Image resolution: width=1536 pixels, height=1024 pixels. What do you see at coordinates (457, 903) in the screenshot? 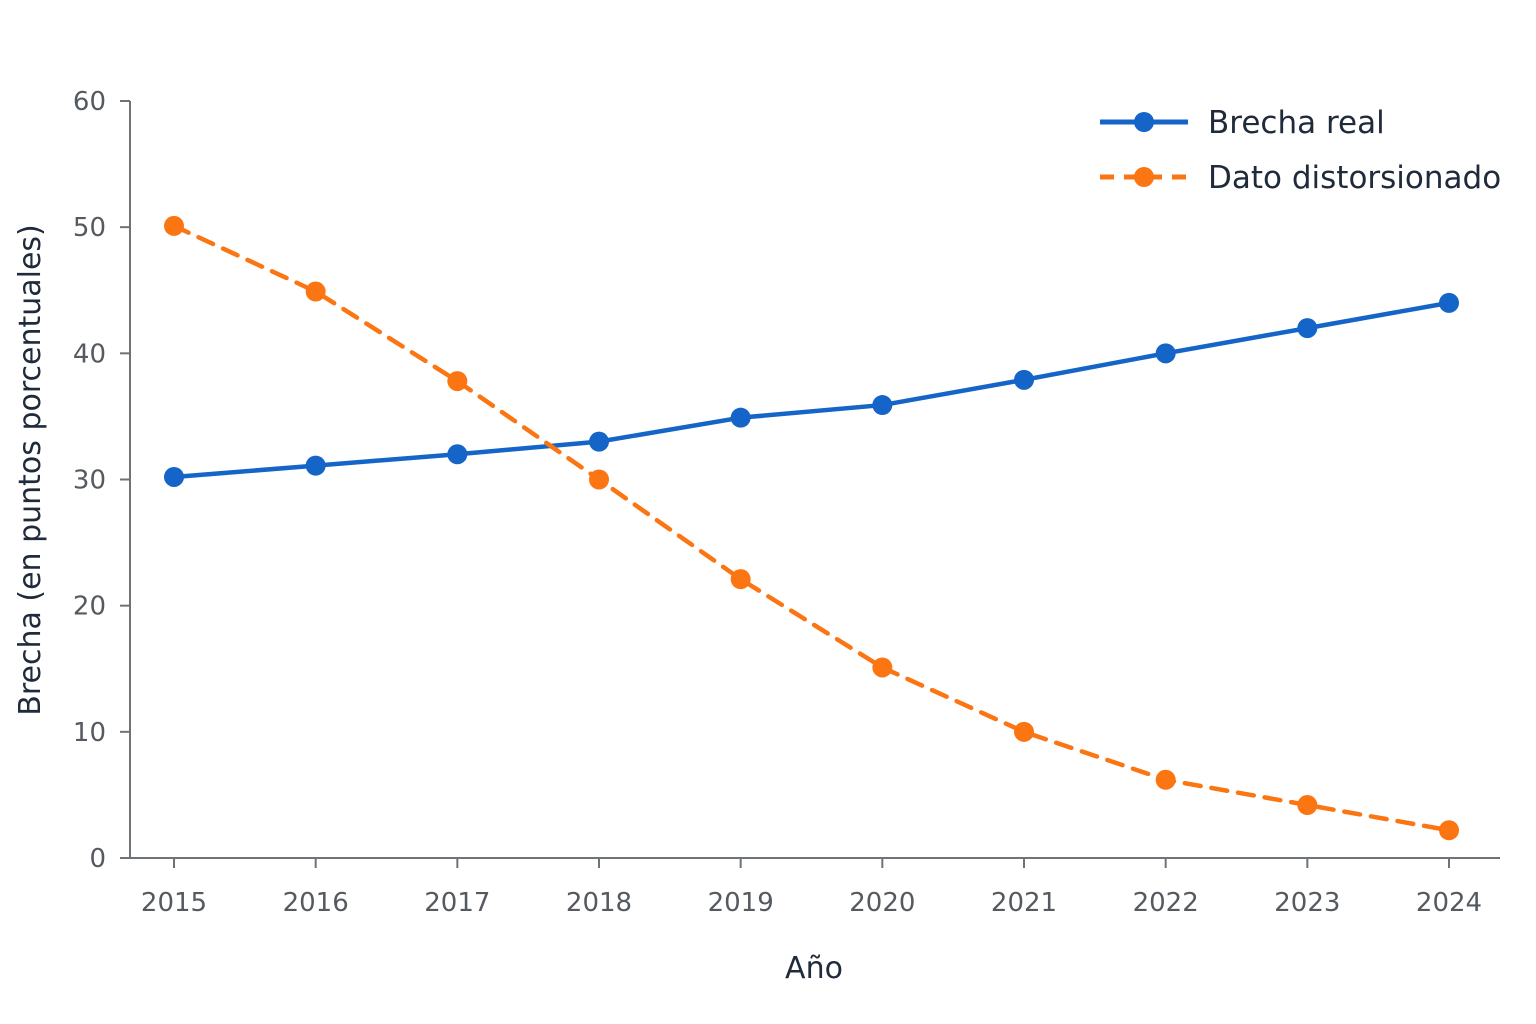
I see `x-tick-label: 2017` at bounding box center [457, 903].